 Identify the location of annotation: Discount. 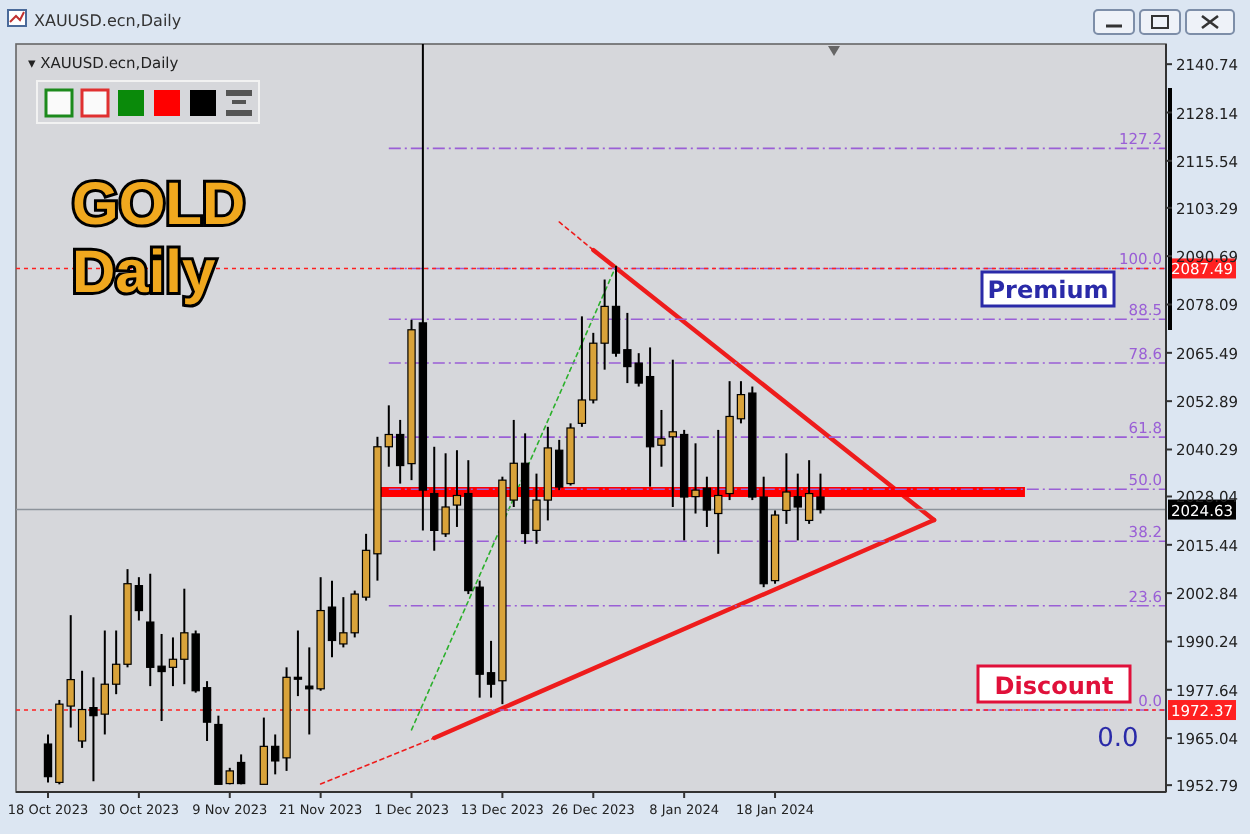
(1054, 686).